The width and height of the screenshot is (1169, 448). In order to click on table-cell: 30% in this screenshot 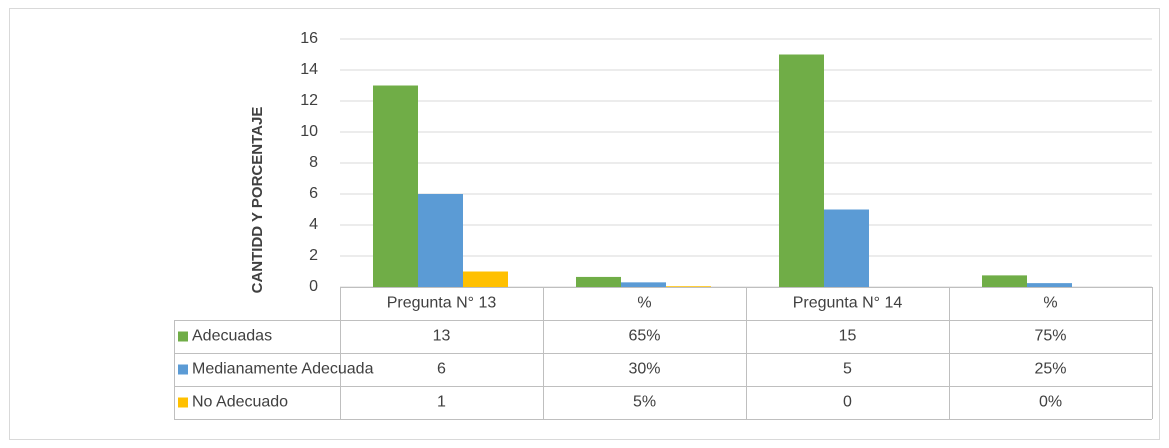, I will do `click(644, 369)`.